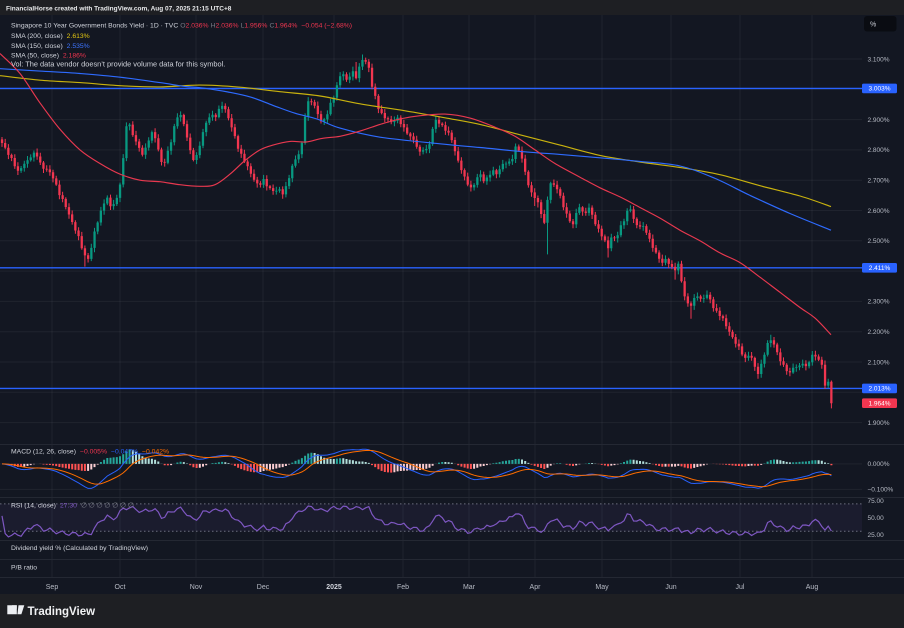  What do you see at coordinates (879, 211) in the screenshot?
I see `svg-text: 2.600%` at bounding box center [879, 211].